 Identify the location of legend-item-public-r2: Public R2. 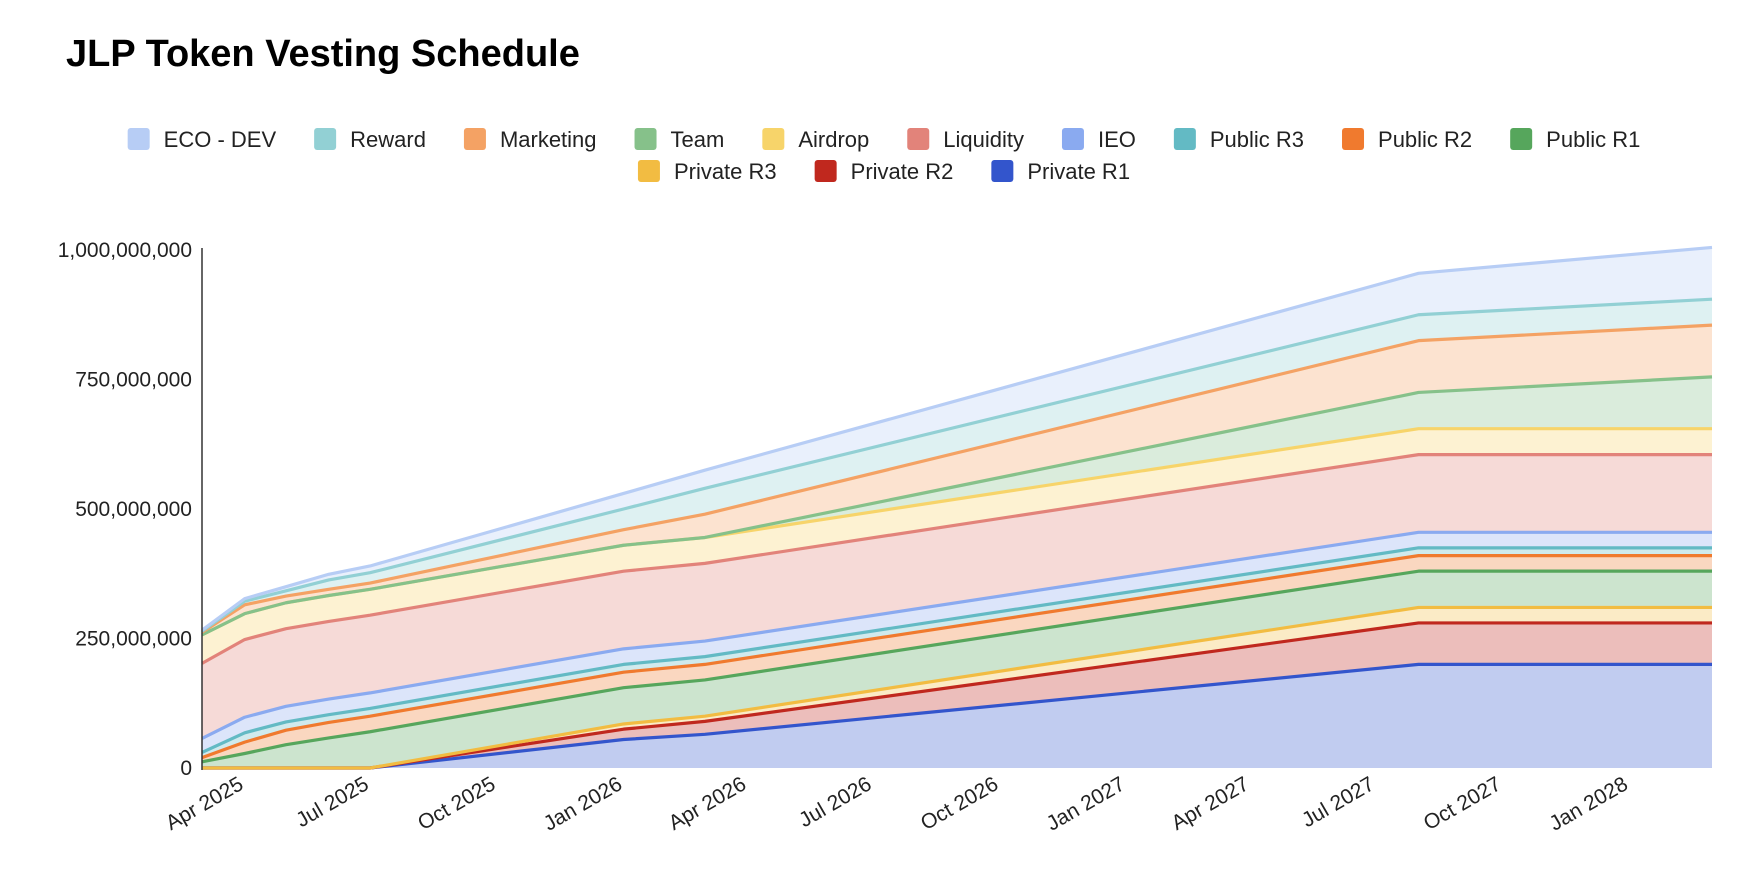
(1407, 139).